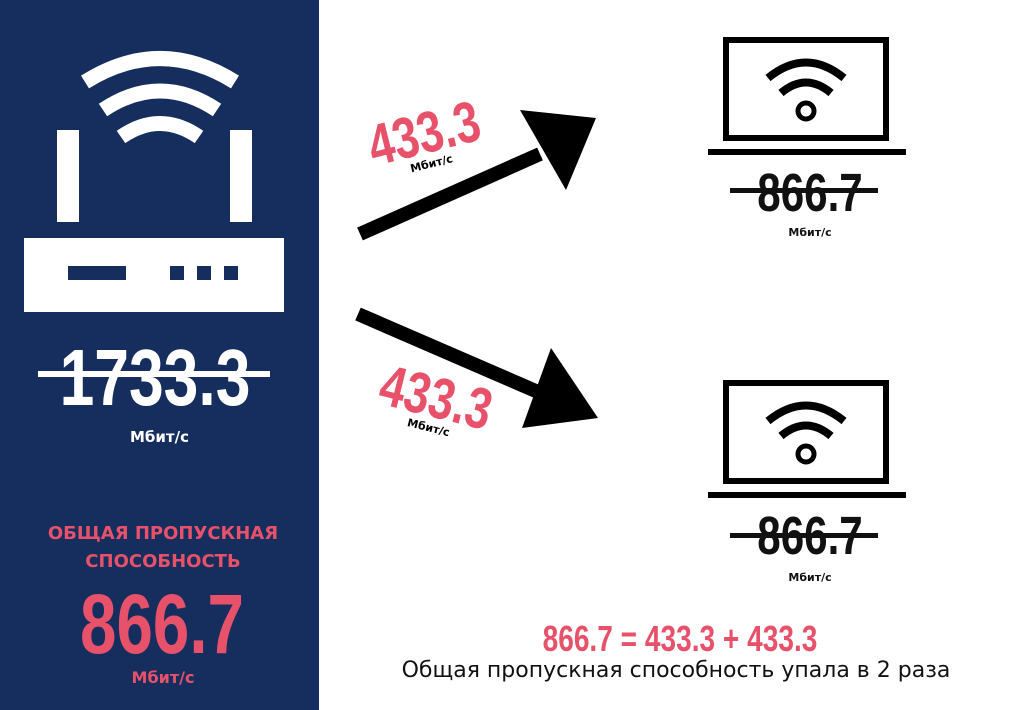  Describe the element at coordinates (163, 547) in the screenshot. I see `total-throughput-label: ОБЩАЯ ПРОПУСКНАЯ СПОСОБНОСТЬ` at that location.